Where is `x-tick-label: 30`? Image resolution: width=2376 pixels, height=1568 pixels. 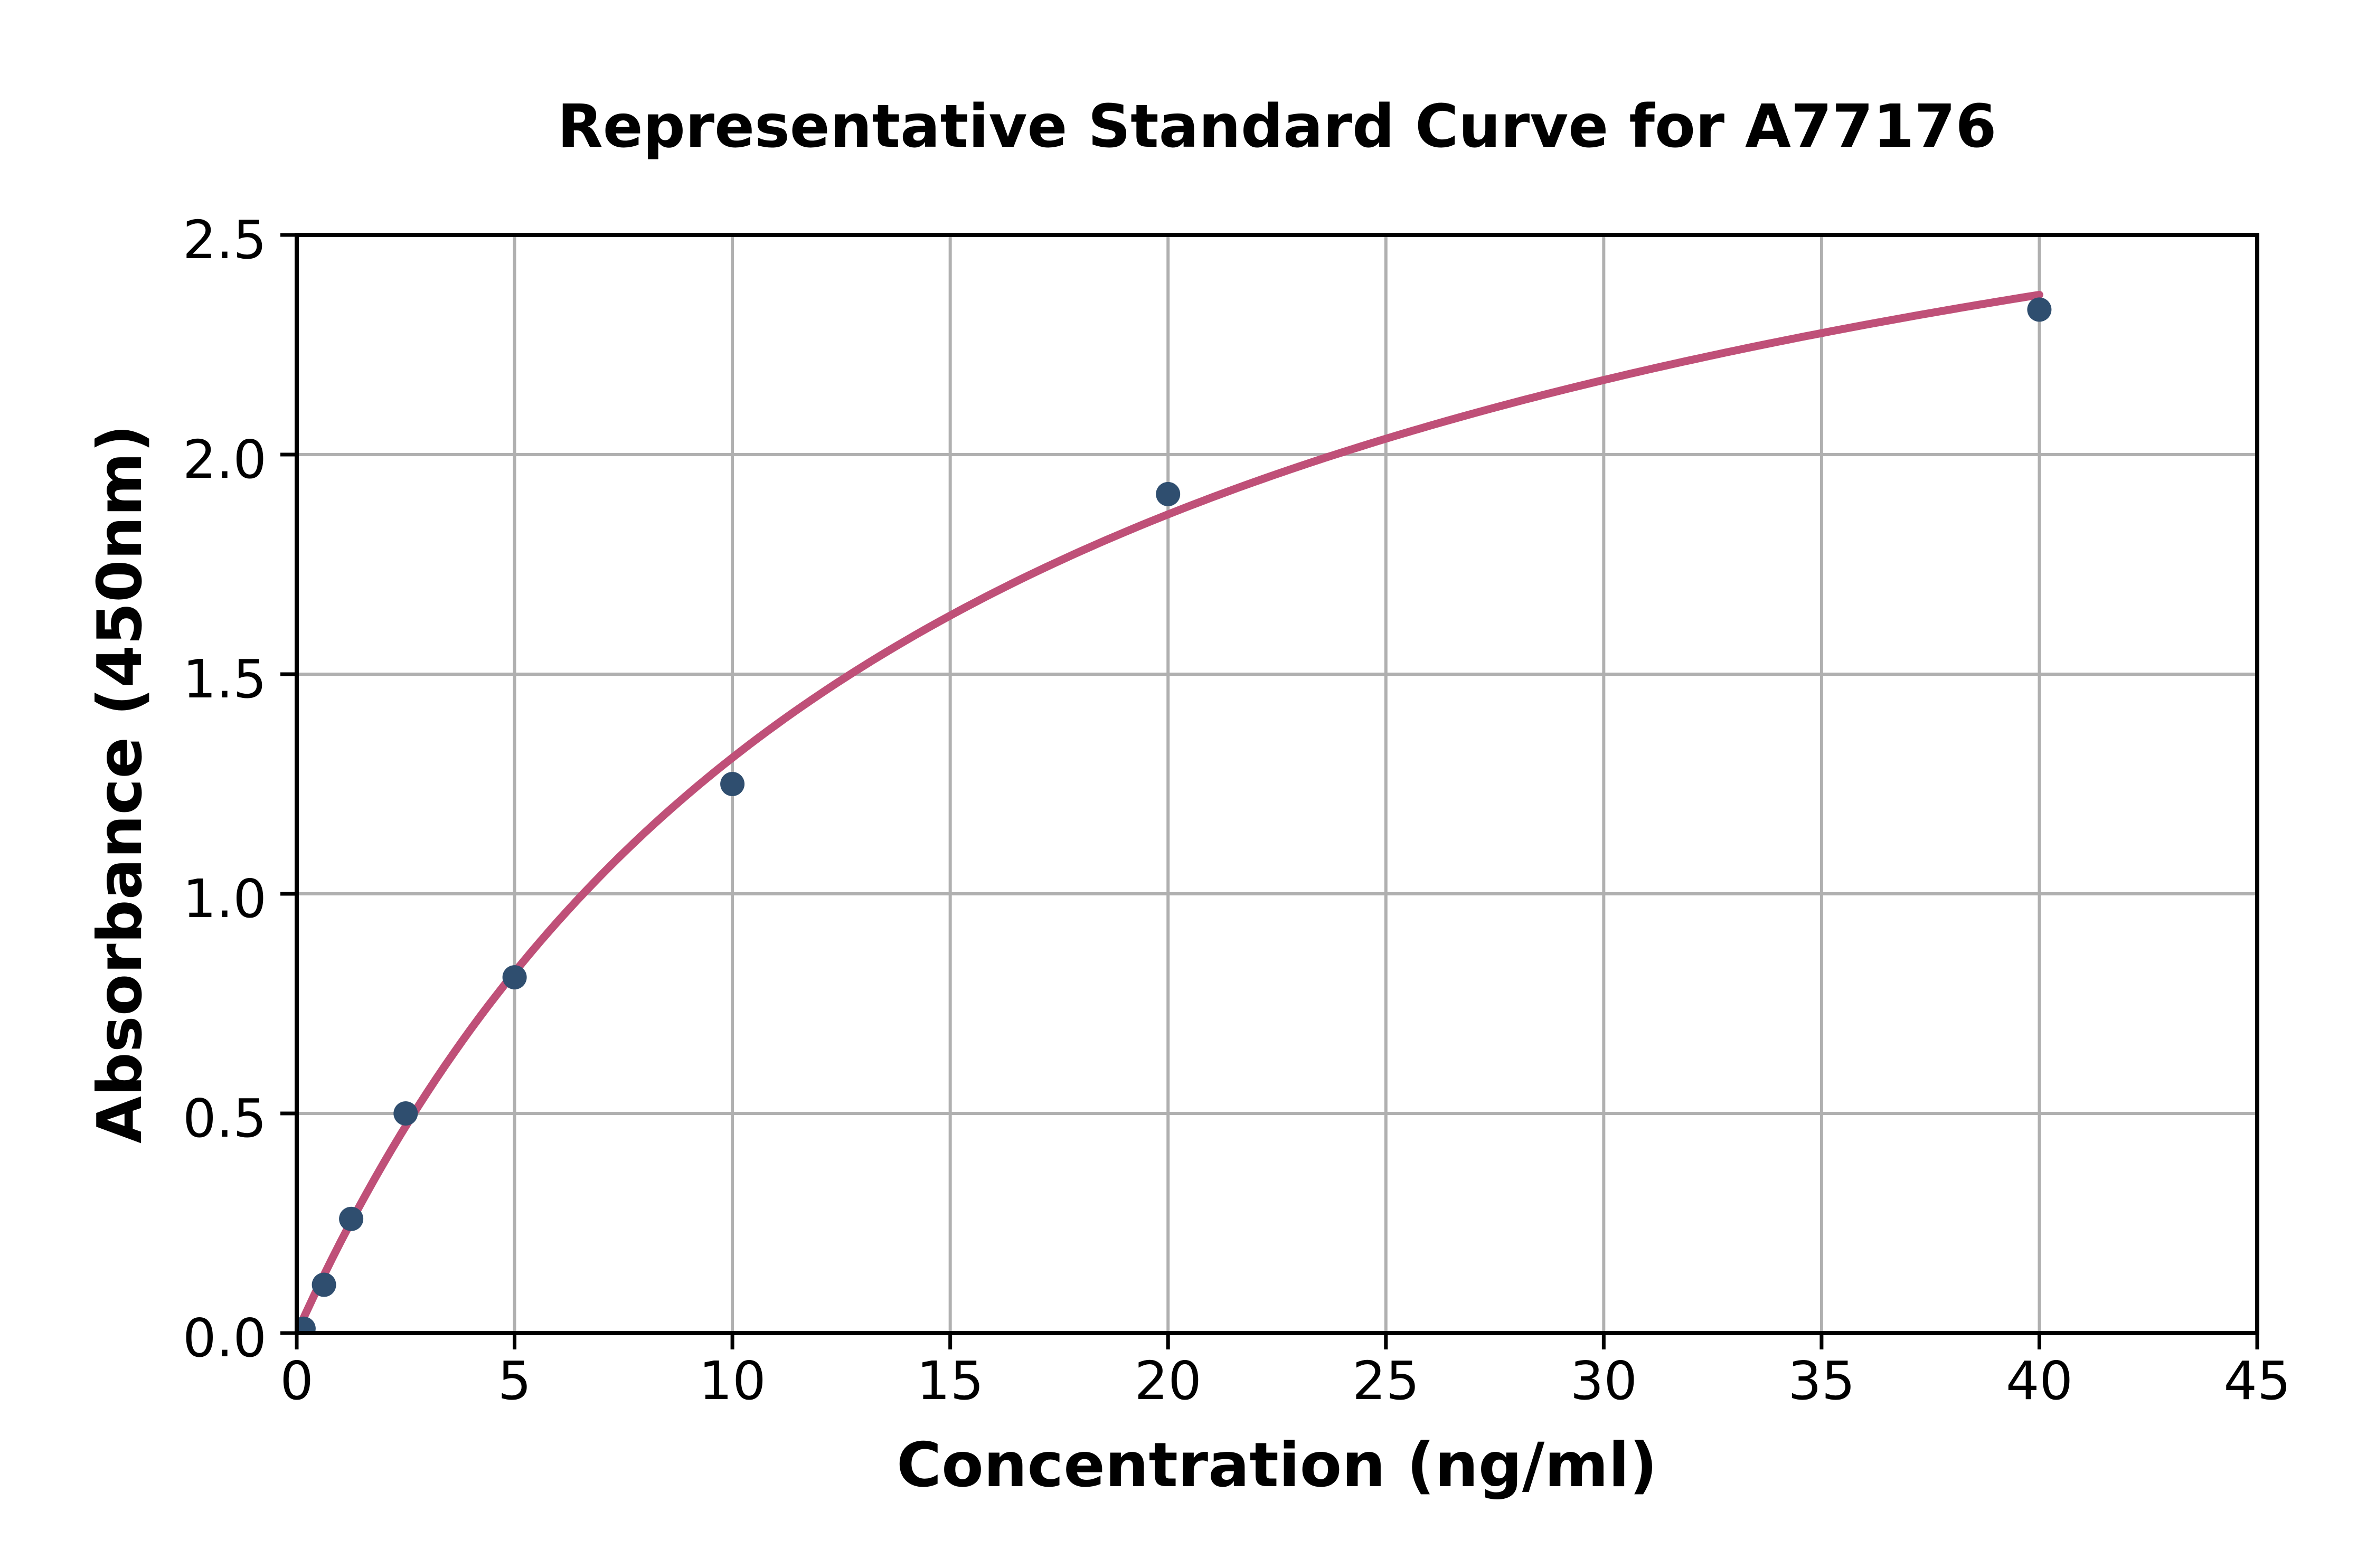 x-tick-label: 30 is located at coordinates (1604, 1381).